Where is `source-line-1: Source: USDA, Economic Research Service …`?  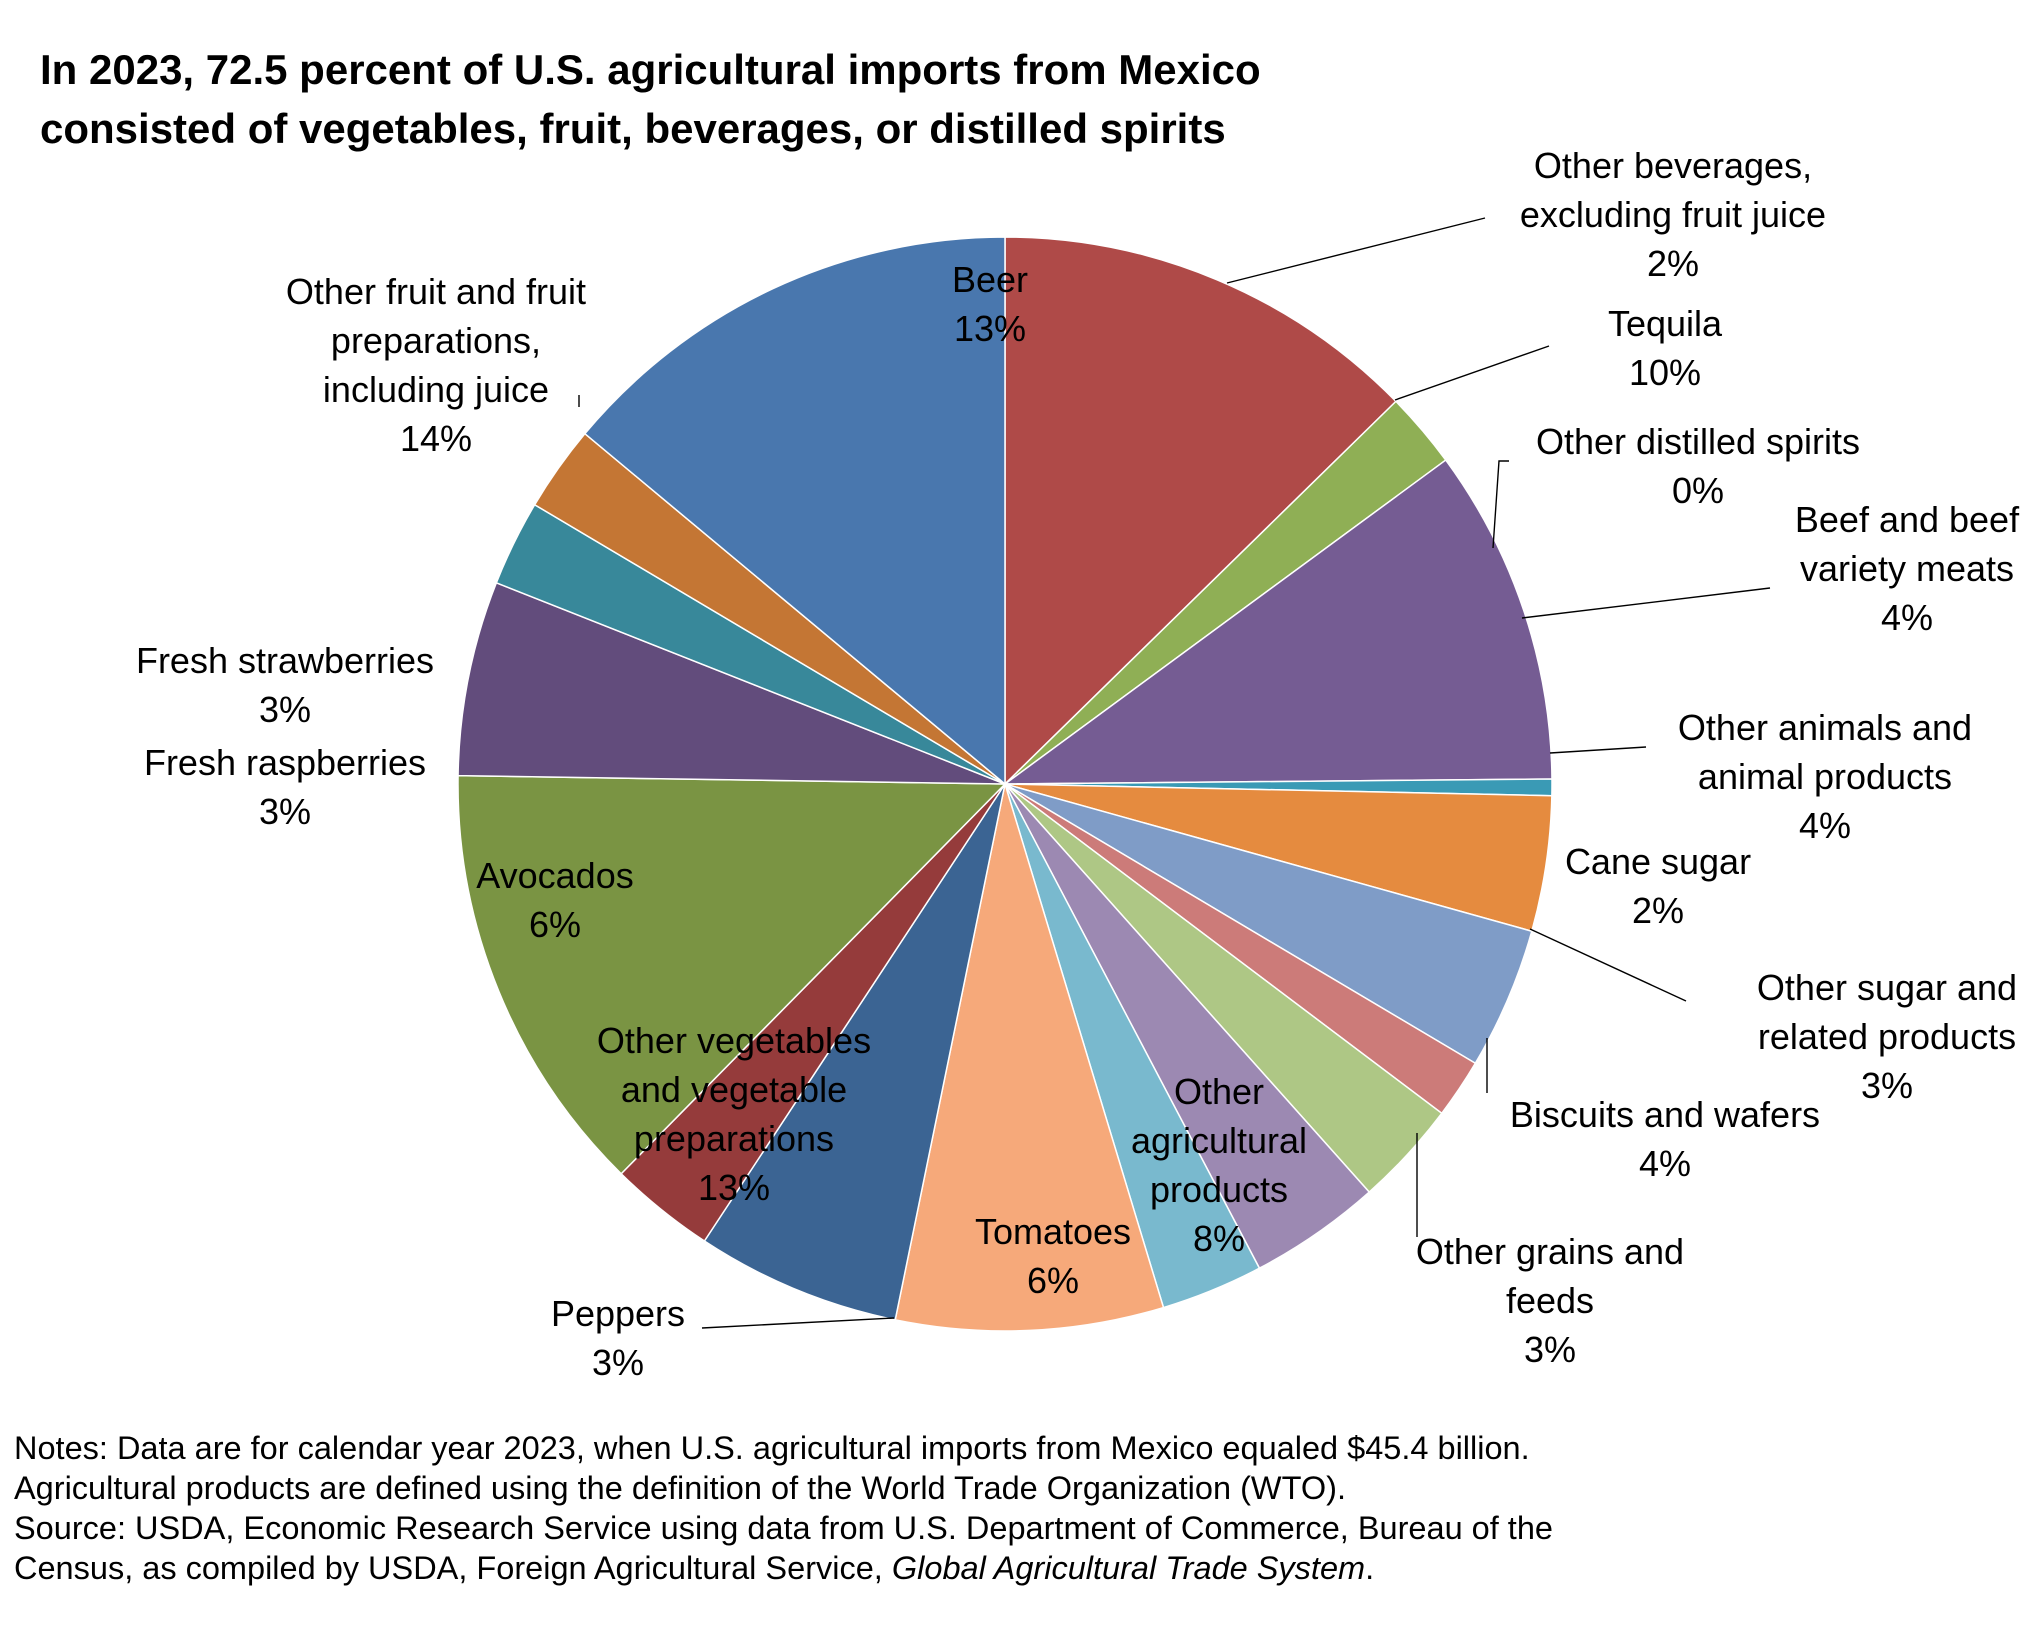 source-line-1: Source: USDA, Economic Research Service … is located at coordinates (783, 1528).